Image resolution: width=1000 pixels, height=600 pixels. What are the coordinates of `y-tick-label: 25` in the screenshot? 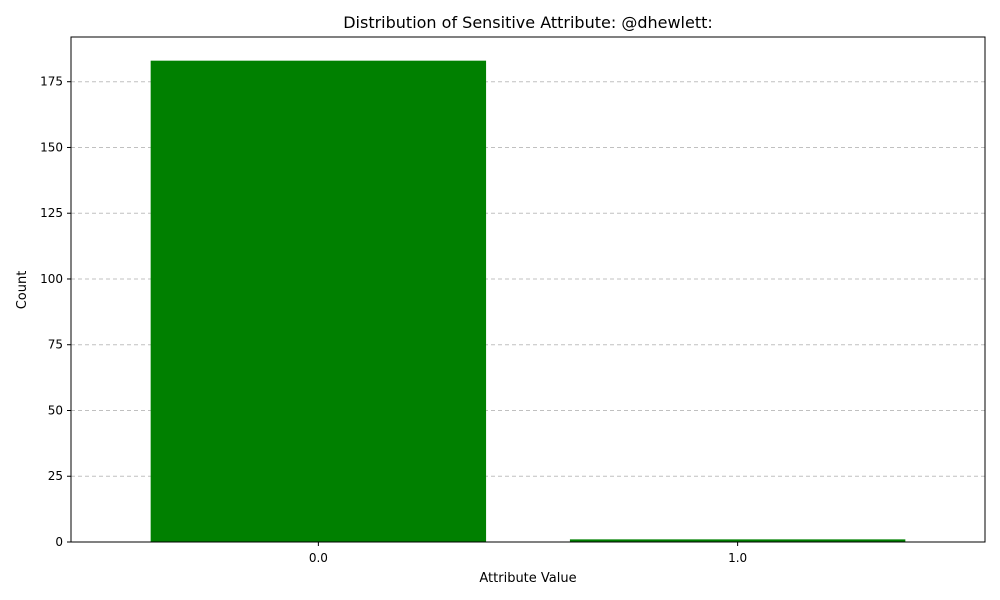 It's located at (55, 476).